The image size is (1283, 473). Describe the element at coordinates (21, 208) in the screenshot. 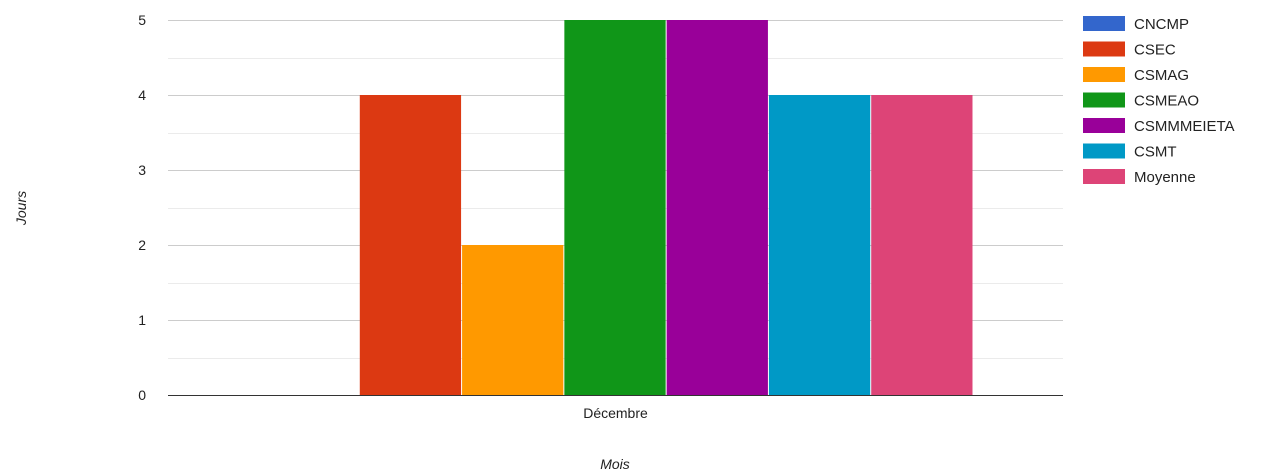

I see `y-axis-title: Jours` at that location.